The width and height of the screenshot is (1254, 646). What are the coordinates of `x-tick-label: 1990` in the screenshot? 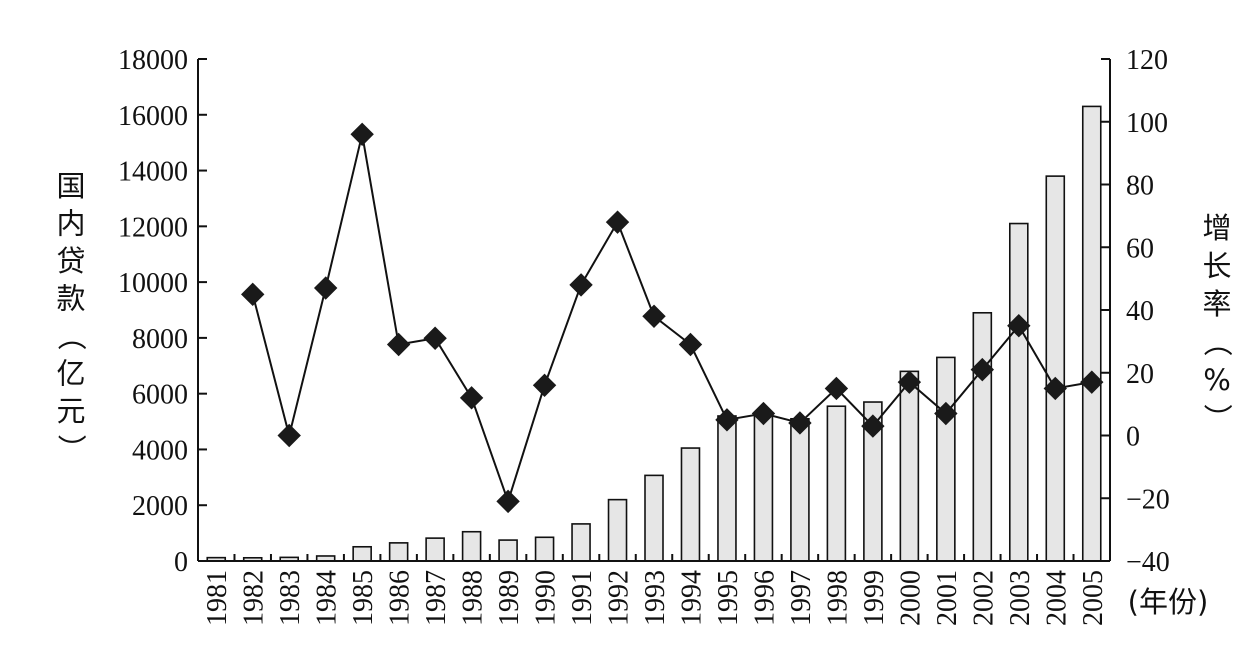 It's located at (546, 598).